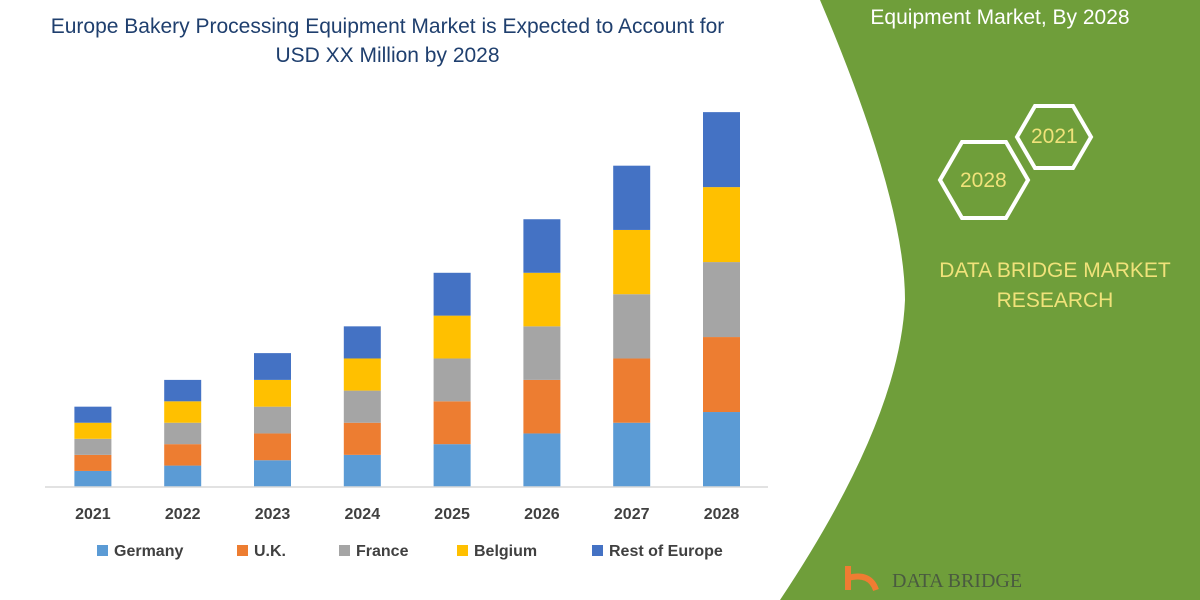 The width and height of the screenshot is (1200, 600). What do you see at coordinates (542, 406) in the screenshot?
I see `bar-u-k--2026` at bounding box center [542, 406].